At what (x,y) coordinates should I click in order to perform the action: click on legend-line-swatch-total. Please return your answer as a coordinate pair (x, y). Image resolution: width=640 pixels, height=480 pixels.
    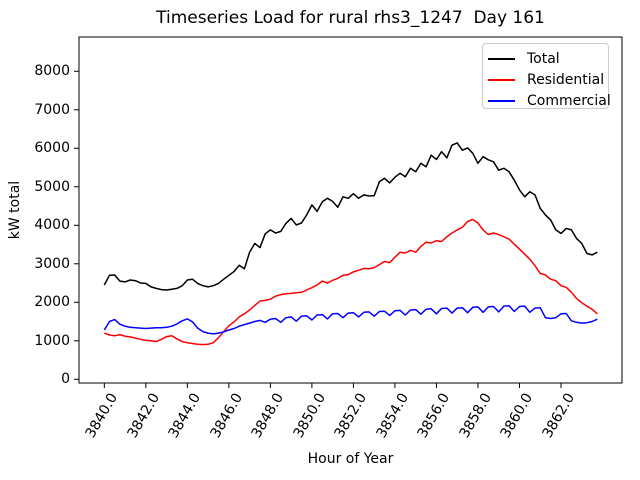
    Looking at the image, I should click on (501, 59).